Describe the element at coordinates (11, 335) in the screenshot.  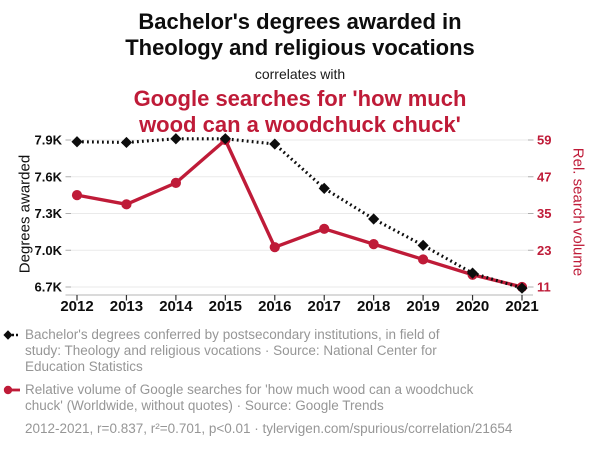
I see `degrees-series-marker-icon` at that location.